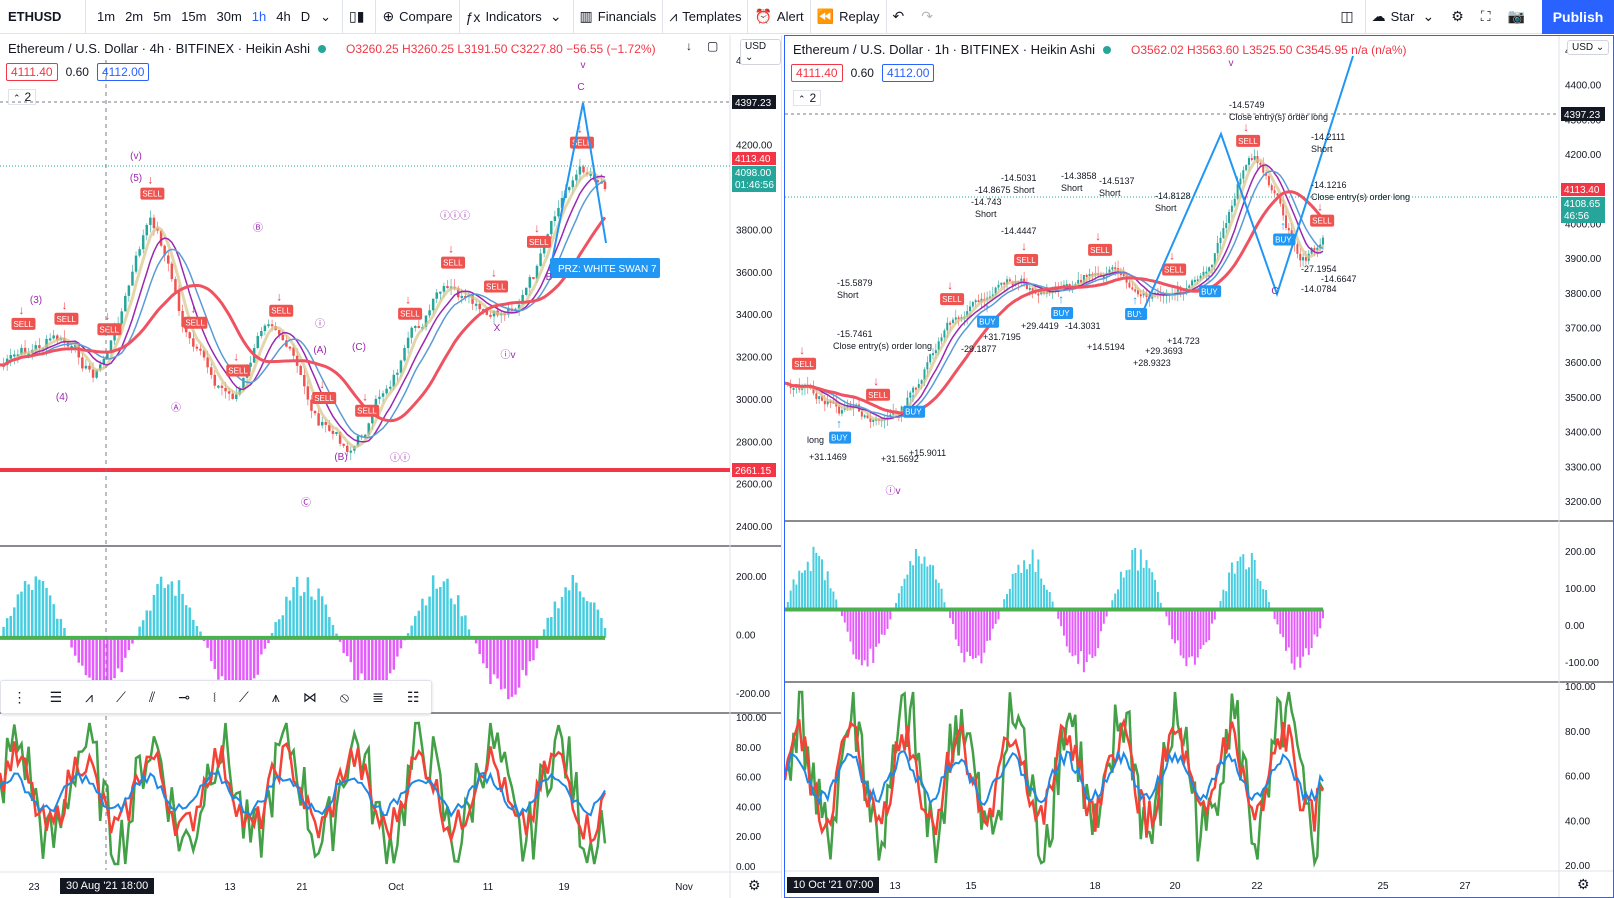 This screenshot has height=898, width=1614. I want to click on price-tick-label: 2600.00, so click(754, 485).